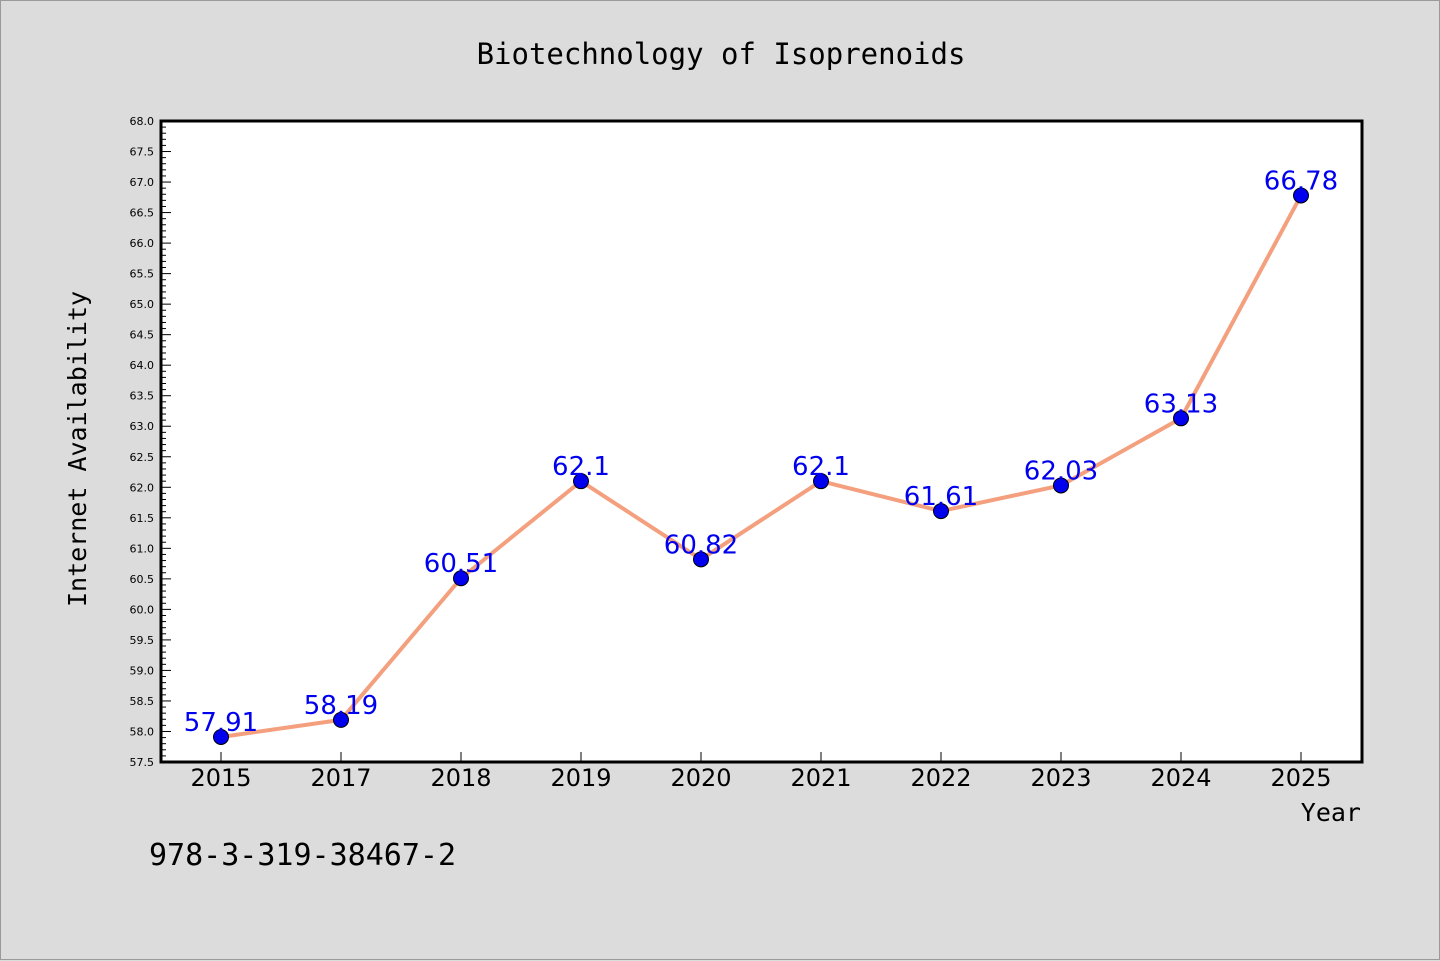 This screenshot has width=1440, height=961. What do you see at coordinates (941, 497) in the screenshot?
I see `data-label: 61.61` at bounding box center [941, 497].